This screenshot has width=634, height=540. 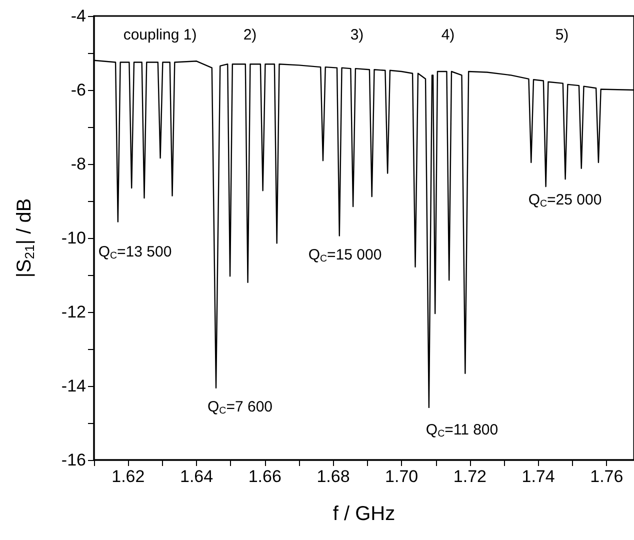 I want to click on y-tick-label: -6, so click(x=78, y=90).